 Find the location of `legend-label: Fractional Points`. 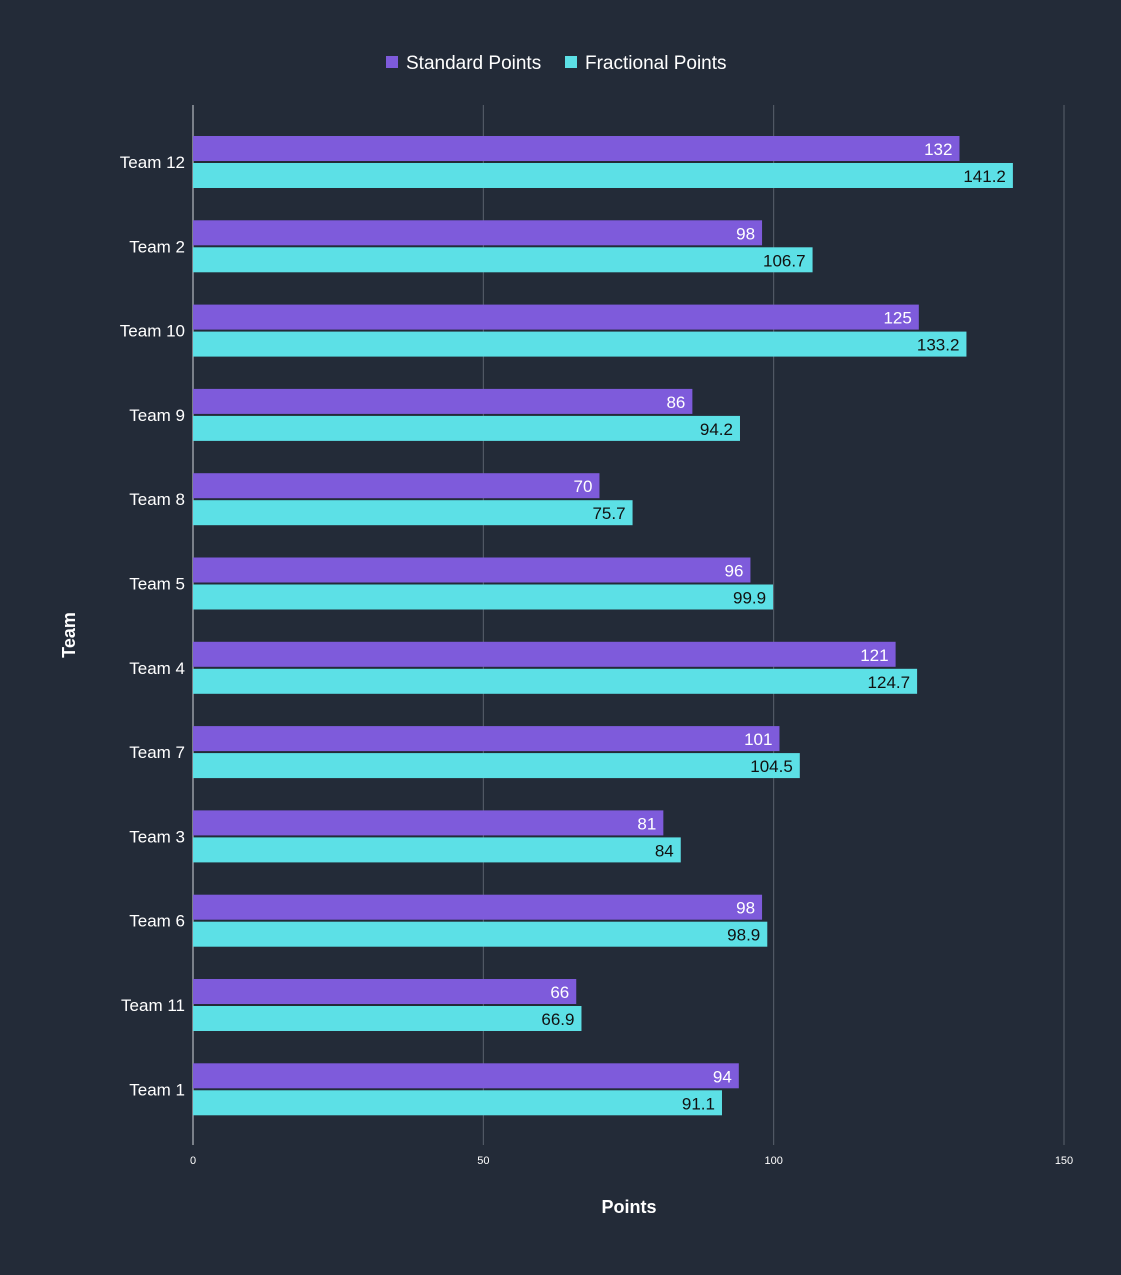

legend-label: Fractional Points is located at coordinates (656, 63).